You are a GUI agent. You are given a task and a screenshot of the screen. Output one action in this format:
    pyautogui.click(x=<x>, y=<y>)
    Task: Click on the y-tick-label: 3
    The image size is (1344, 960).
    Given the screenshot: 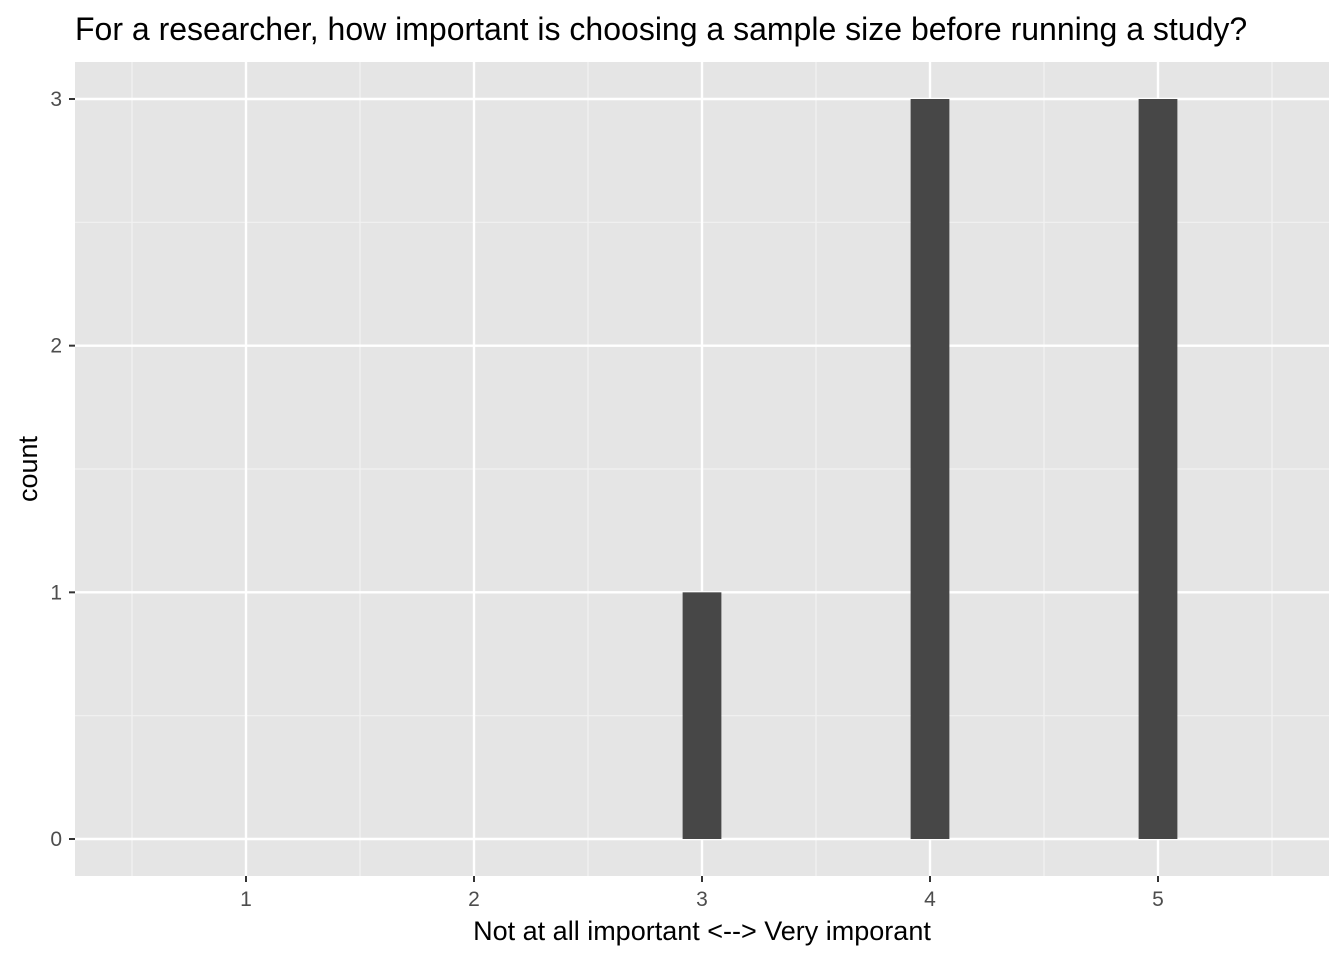 What is the action you would take?
    pyautogui.click(x=56, y=99)
    